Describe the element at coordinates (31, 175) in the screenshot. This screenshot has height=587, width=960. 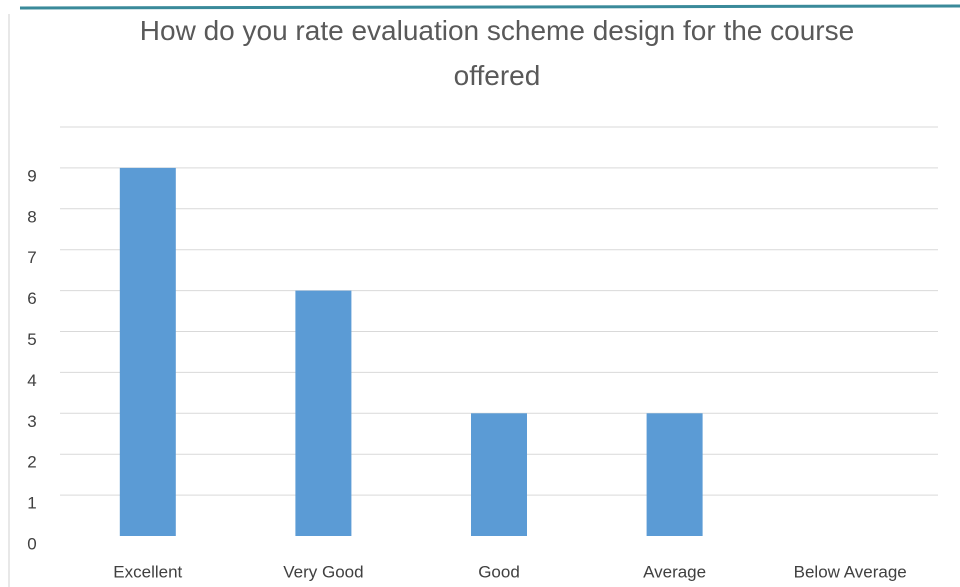
I see `y-tick-label: 9` at that location.